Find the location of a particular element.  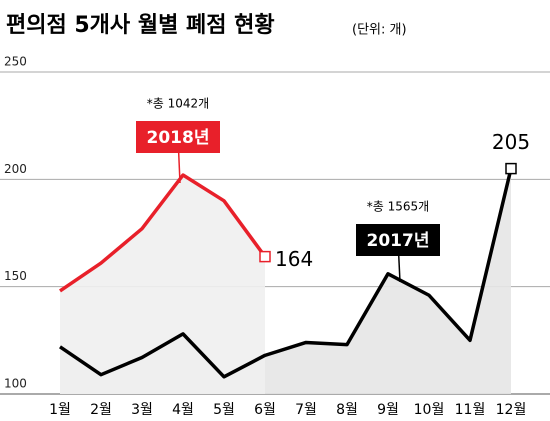

x-tick-label: 12월 is located at coordinates (511, 410).